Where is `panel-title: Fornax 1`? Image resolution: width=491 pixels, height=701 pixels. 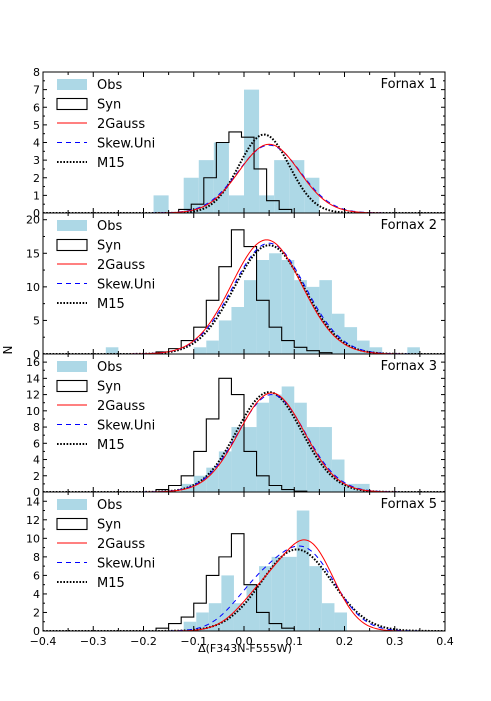 panel-title: Fornax 1 is located at coordinates (409, 84).